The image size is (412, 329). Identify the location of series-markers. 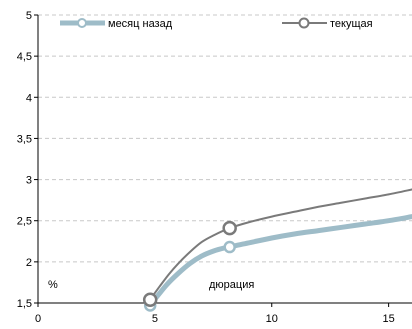
(189, 266).